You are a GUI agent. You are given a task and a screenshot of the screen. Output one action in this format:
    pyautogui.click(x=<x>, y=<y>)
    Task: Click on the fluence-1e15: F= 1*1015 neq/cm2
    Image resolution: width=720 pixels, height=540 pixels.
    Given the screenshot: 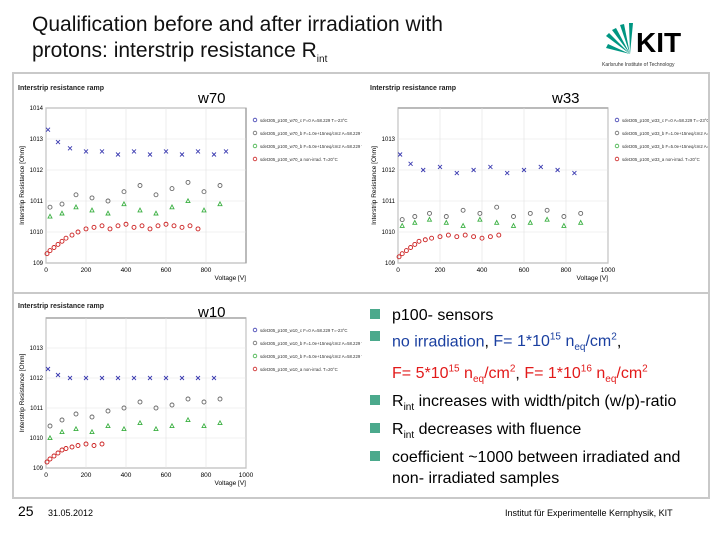 What is the action you would take?
    pyautogui.click(x=554, y=343)
    